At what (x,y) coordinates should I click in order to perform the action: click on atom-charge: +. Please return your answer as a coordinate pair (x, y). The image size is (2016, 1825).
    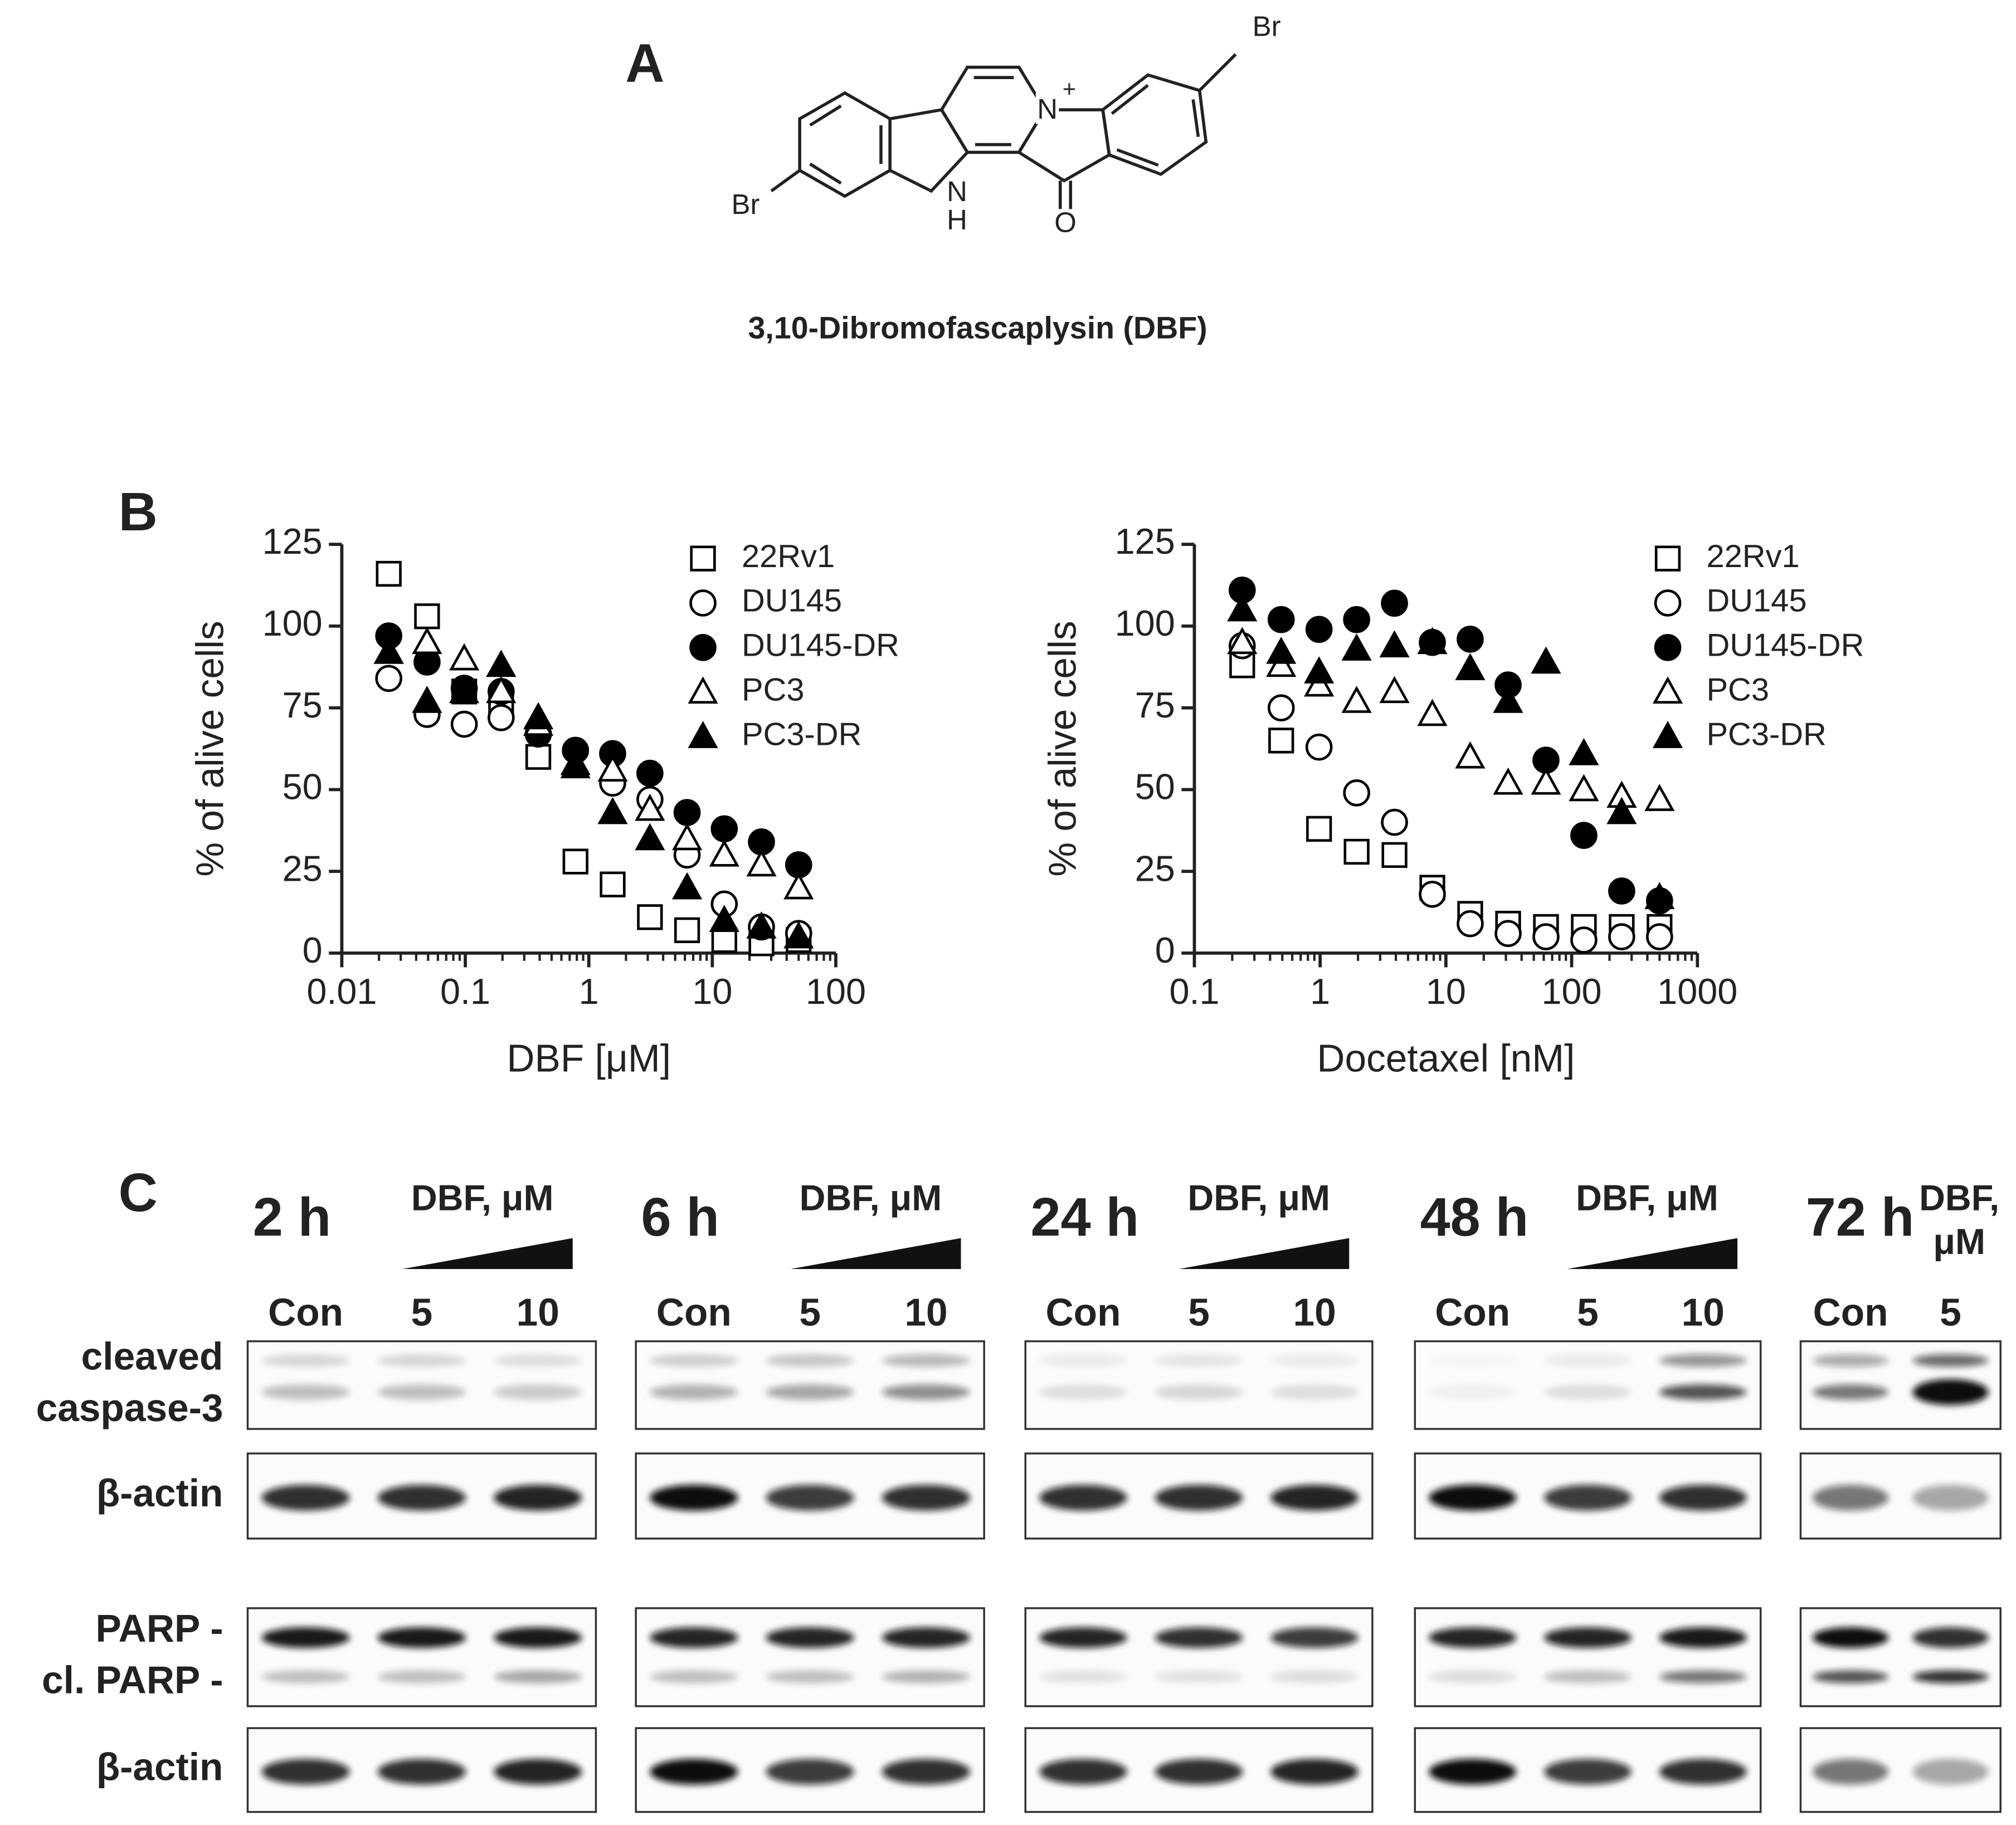
    Looking at the image, I should click on (1069, 88).